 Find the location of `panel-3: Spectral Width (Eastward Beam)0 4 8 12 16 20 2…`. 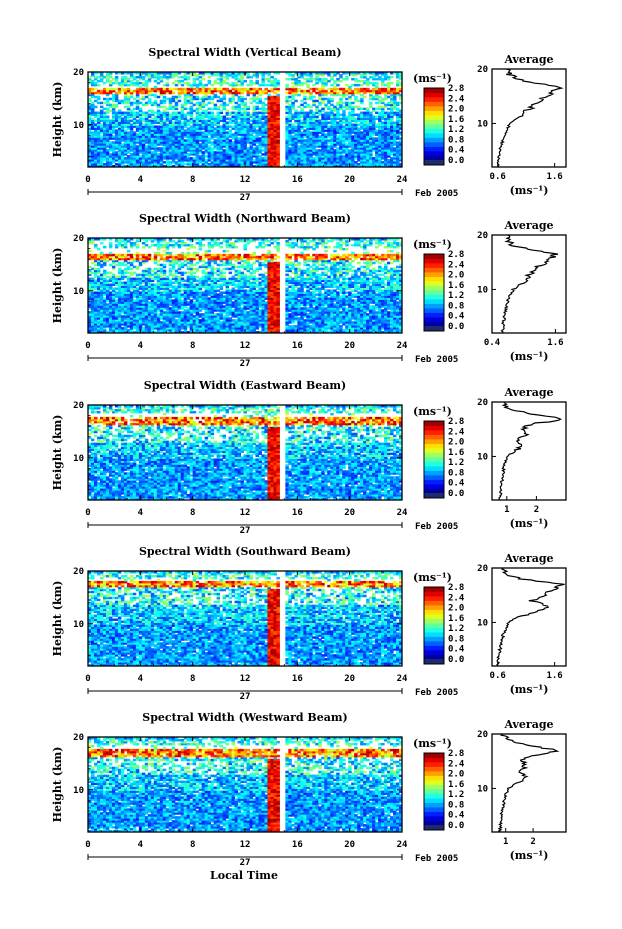

panel-3: Spectral Width (Eastward Beam)0 4 8 12 16 20 2… is located at coordinates (309, 457).